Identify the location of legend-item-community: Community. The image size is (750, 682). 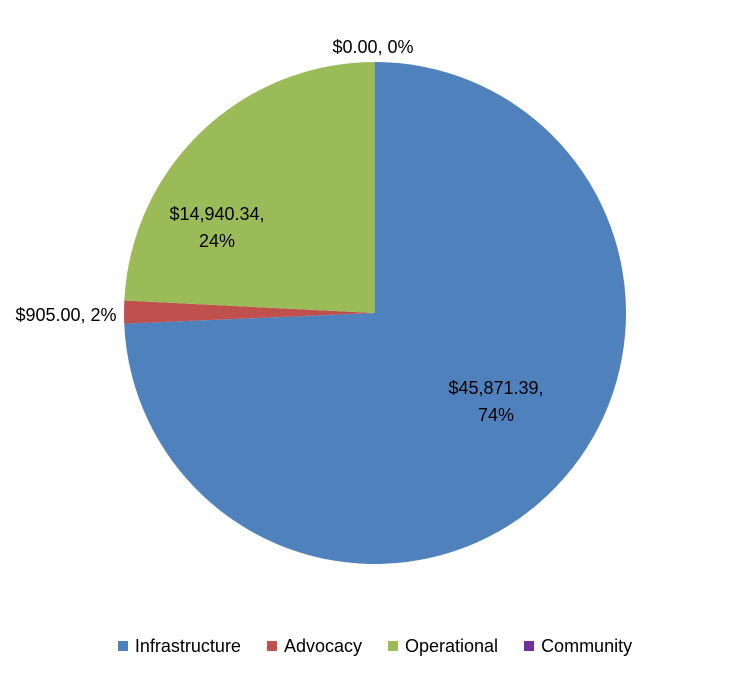
(578, 646).